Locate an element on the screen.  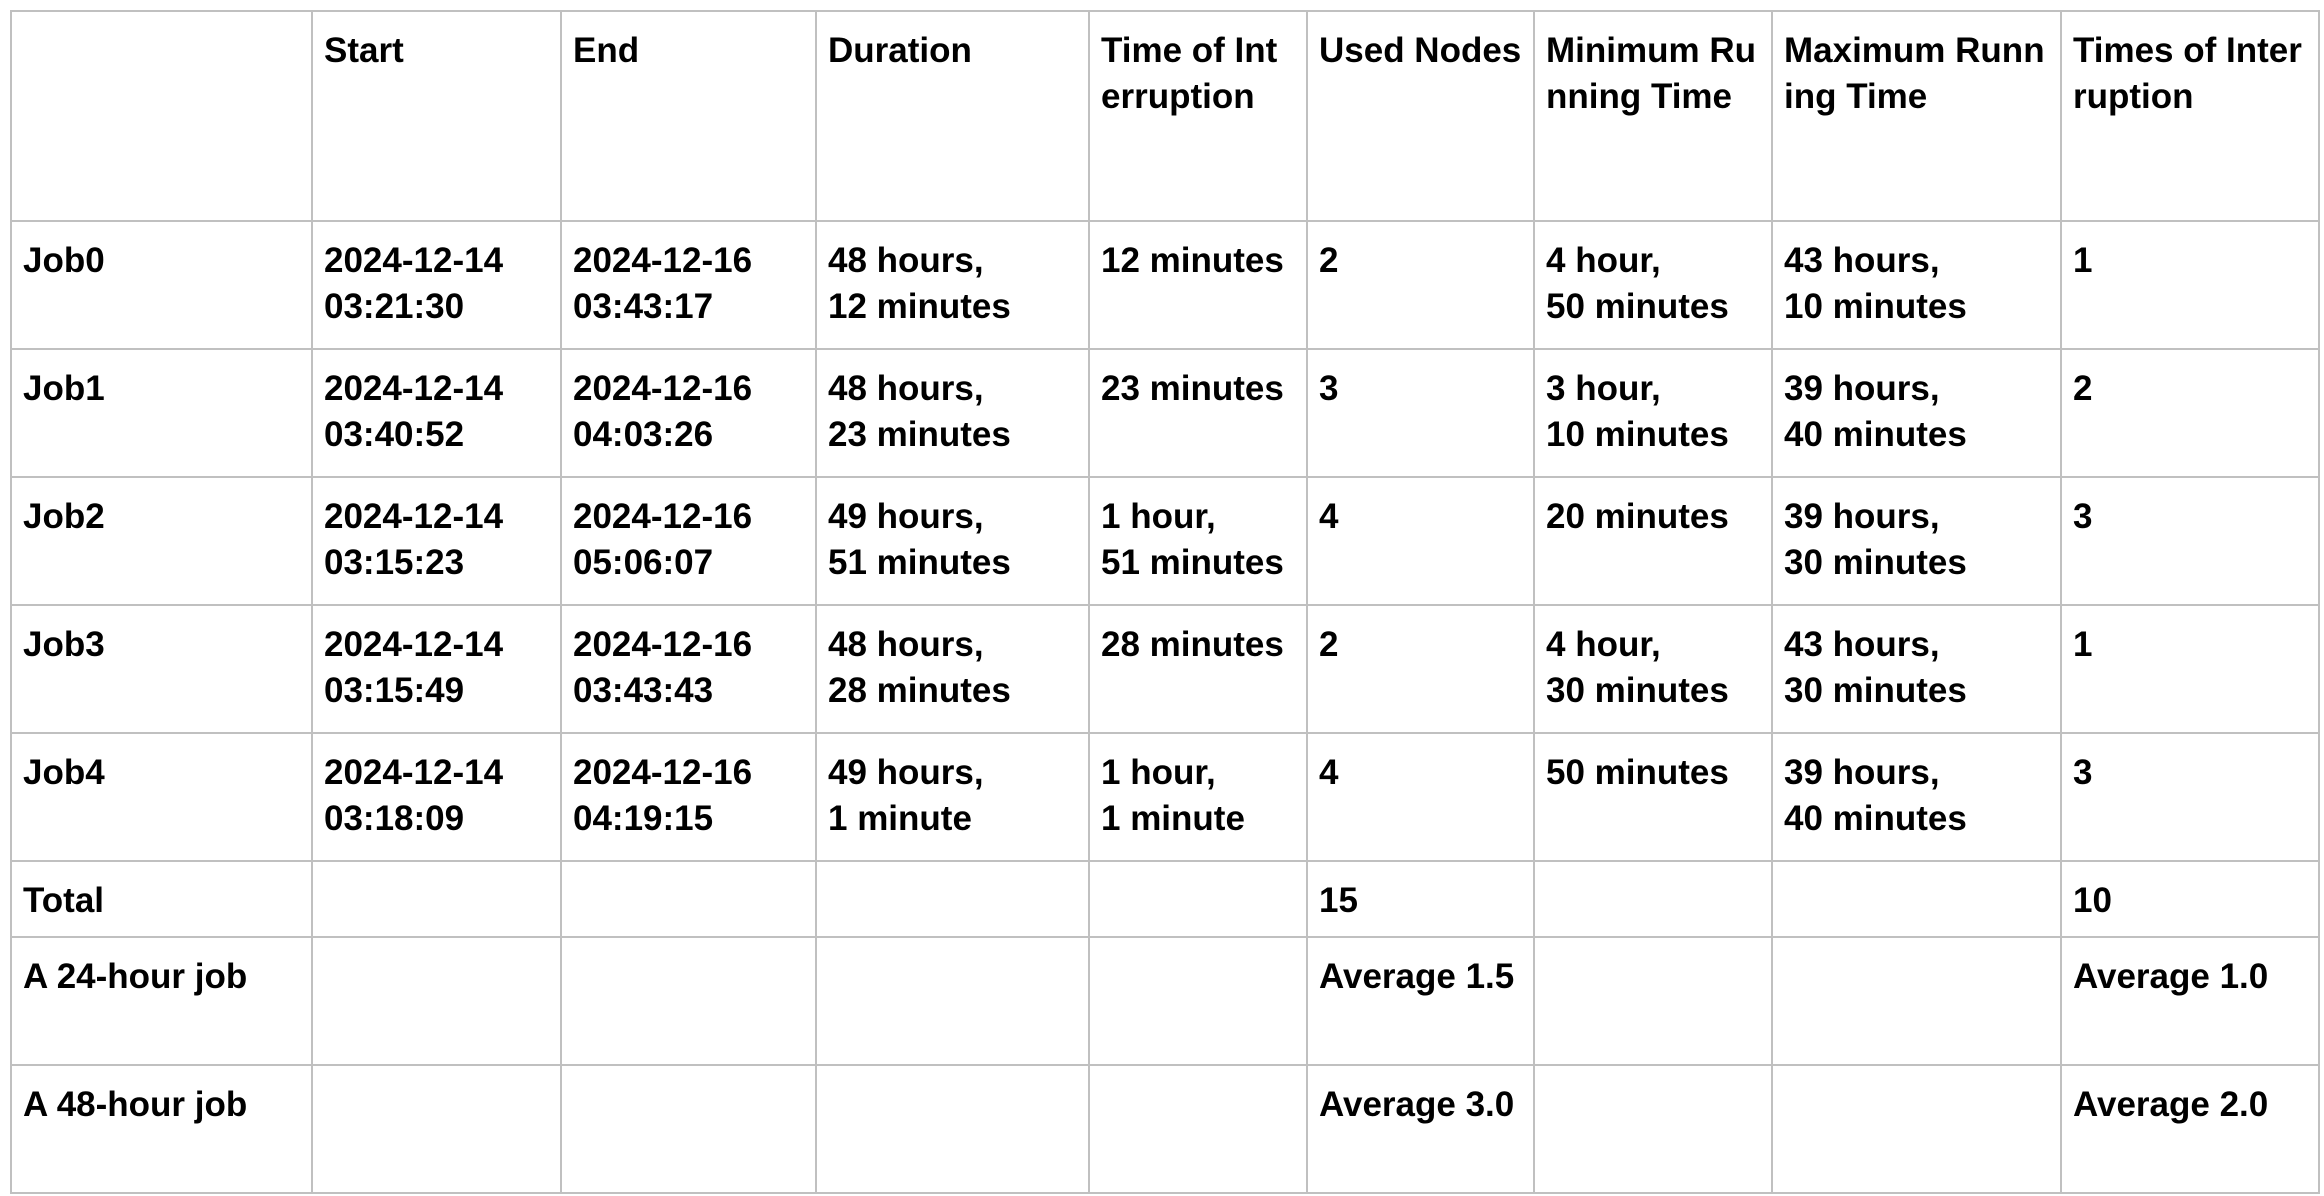
table-cell: 48 hours, 28 minutes is located at coordinates (952, 669).